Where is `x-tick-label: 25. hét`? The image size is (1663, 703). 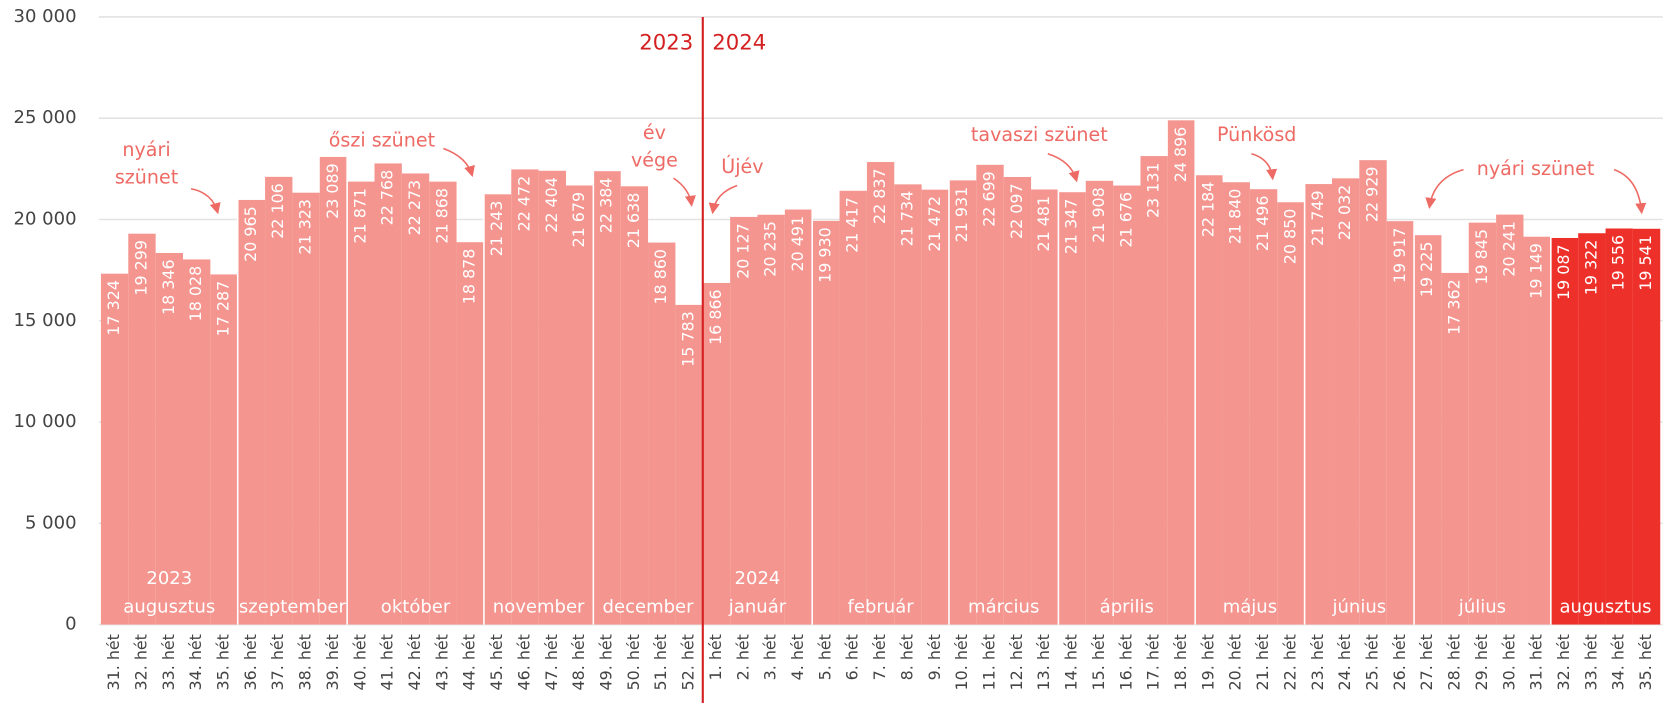
x-tick-label: 25. hét is located at coordinates (1372, 662).